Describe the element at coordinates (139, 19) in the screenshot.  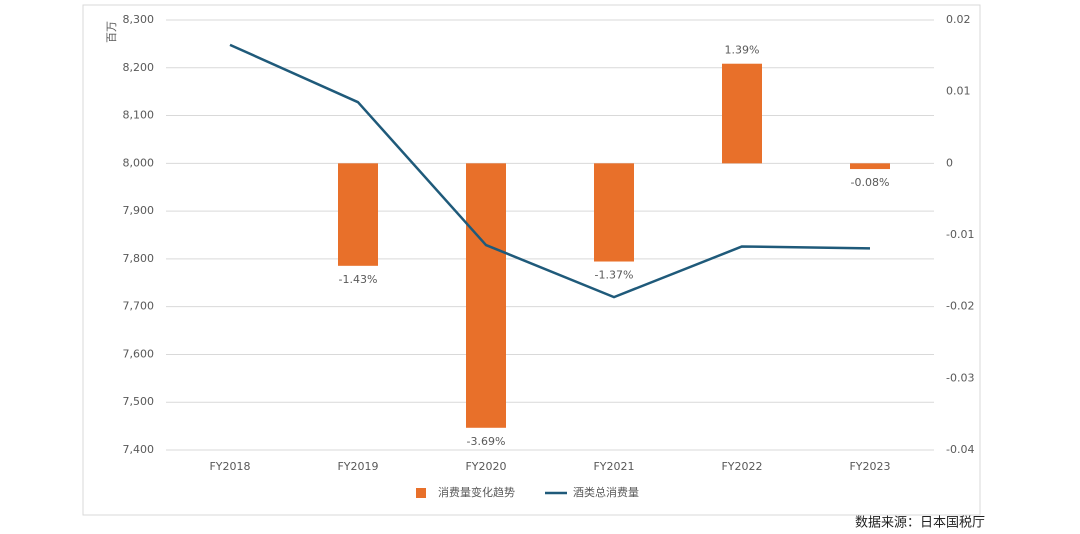
I see `y-tick-label: 8,300` at that location.